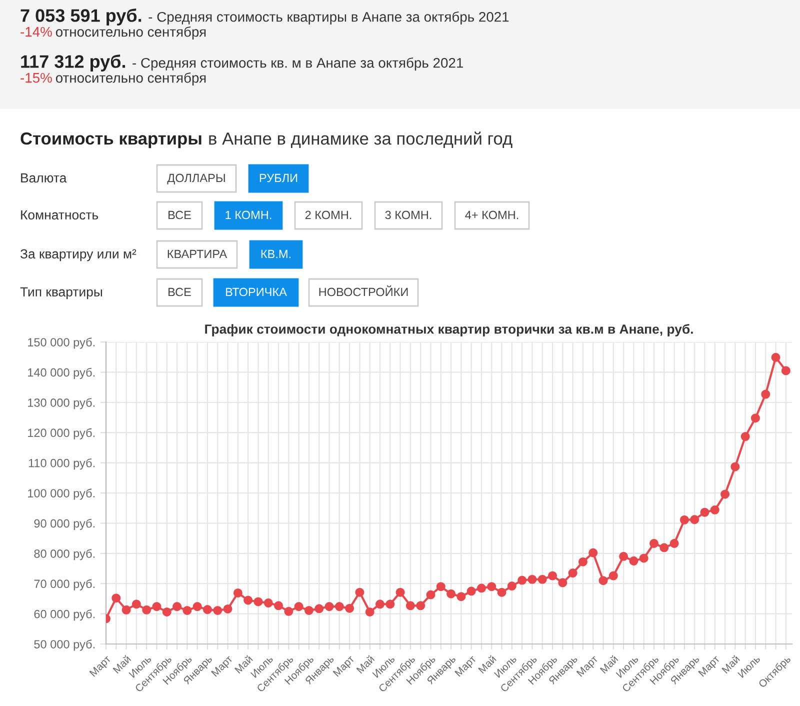  What do you see at coordinates (59, 215) in the screenshot?
I see `text: Комнатность` at bounding box center [59, 215].